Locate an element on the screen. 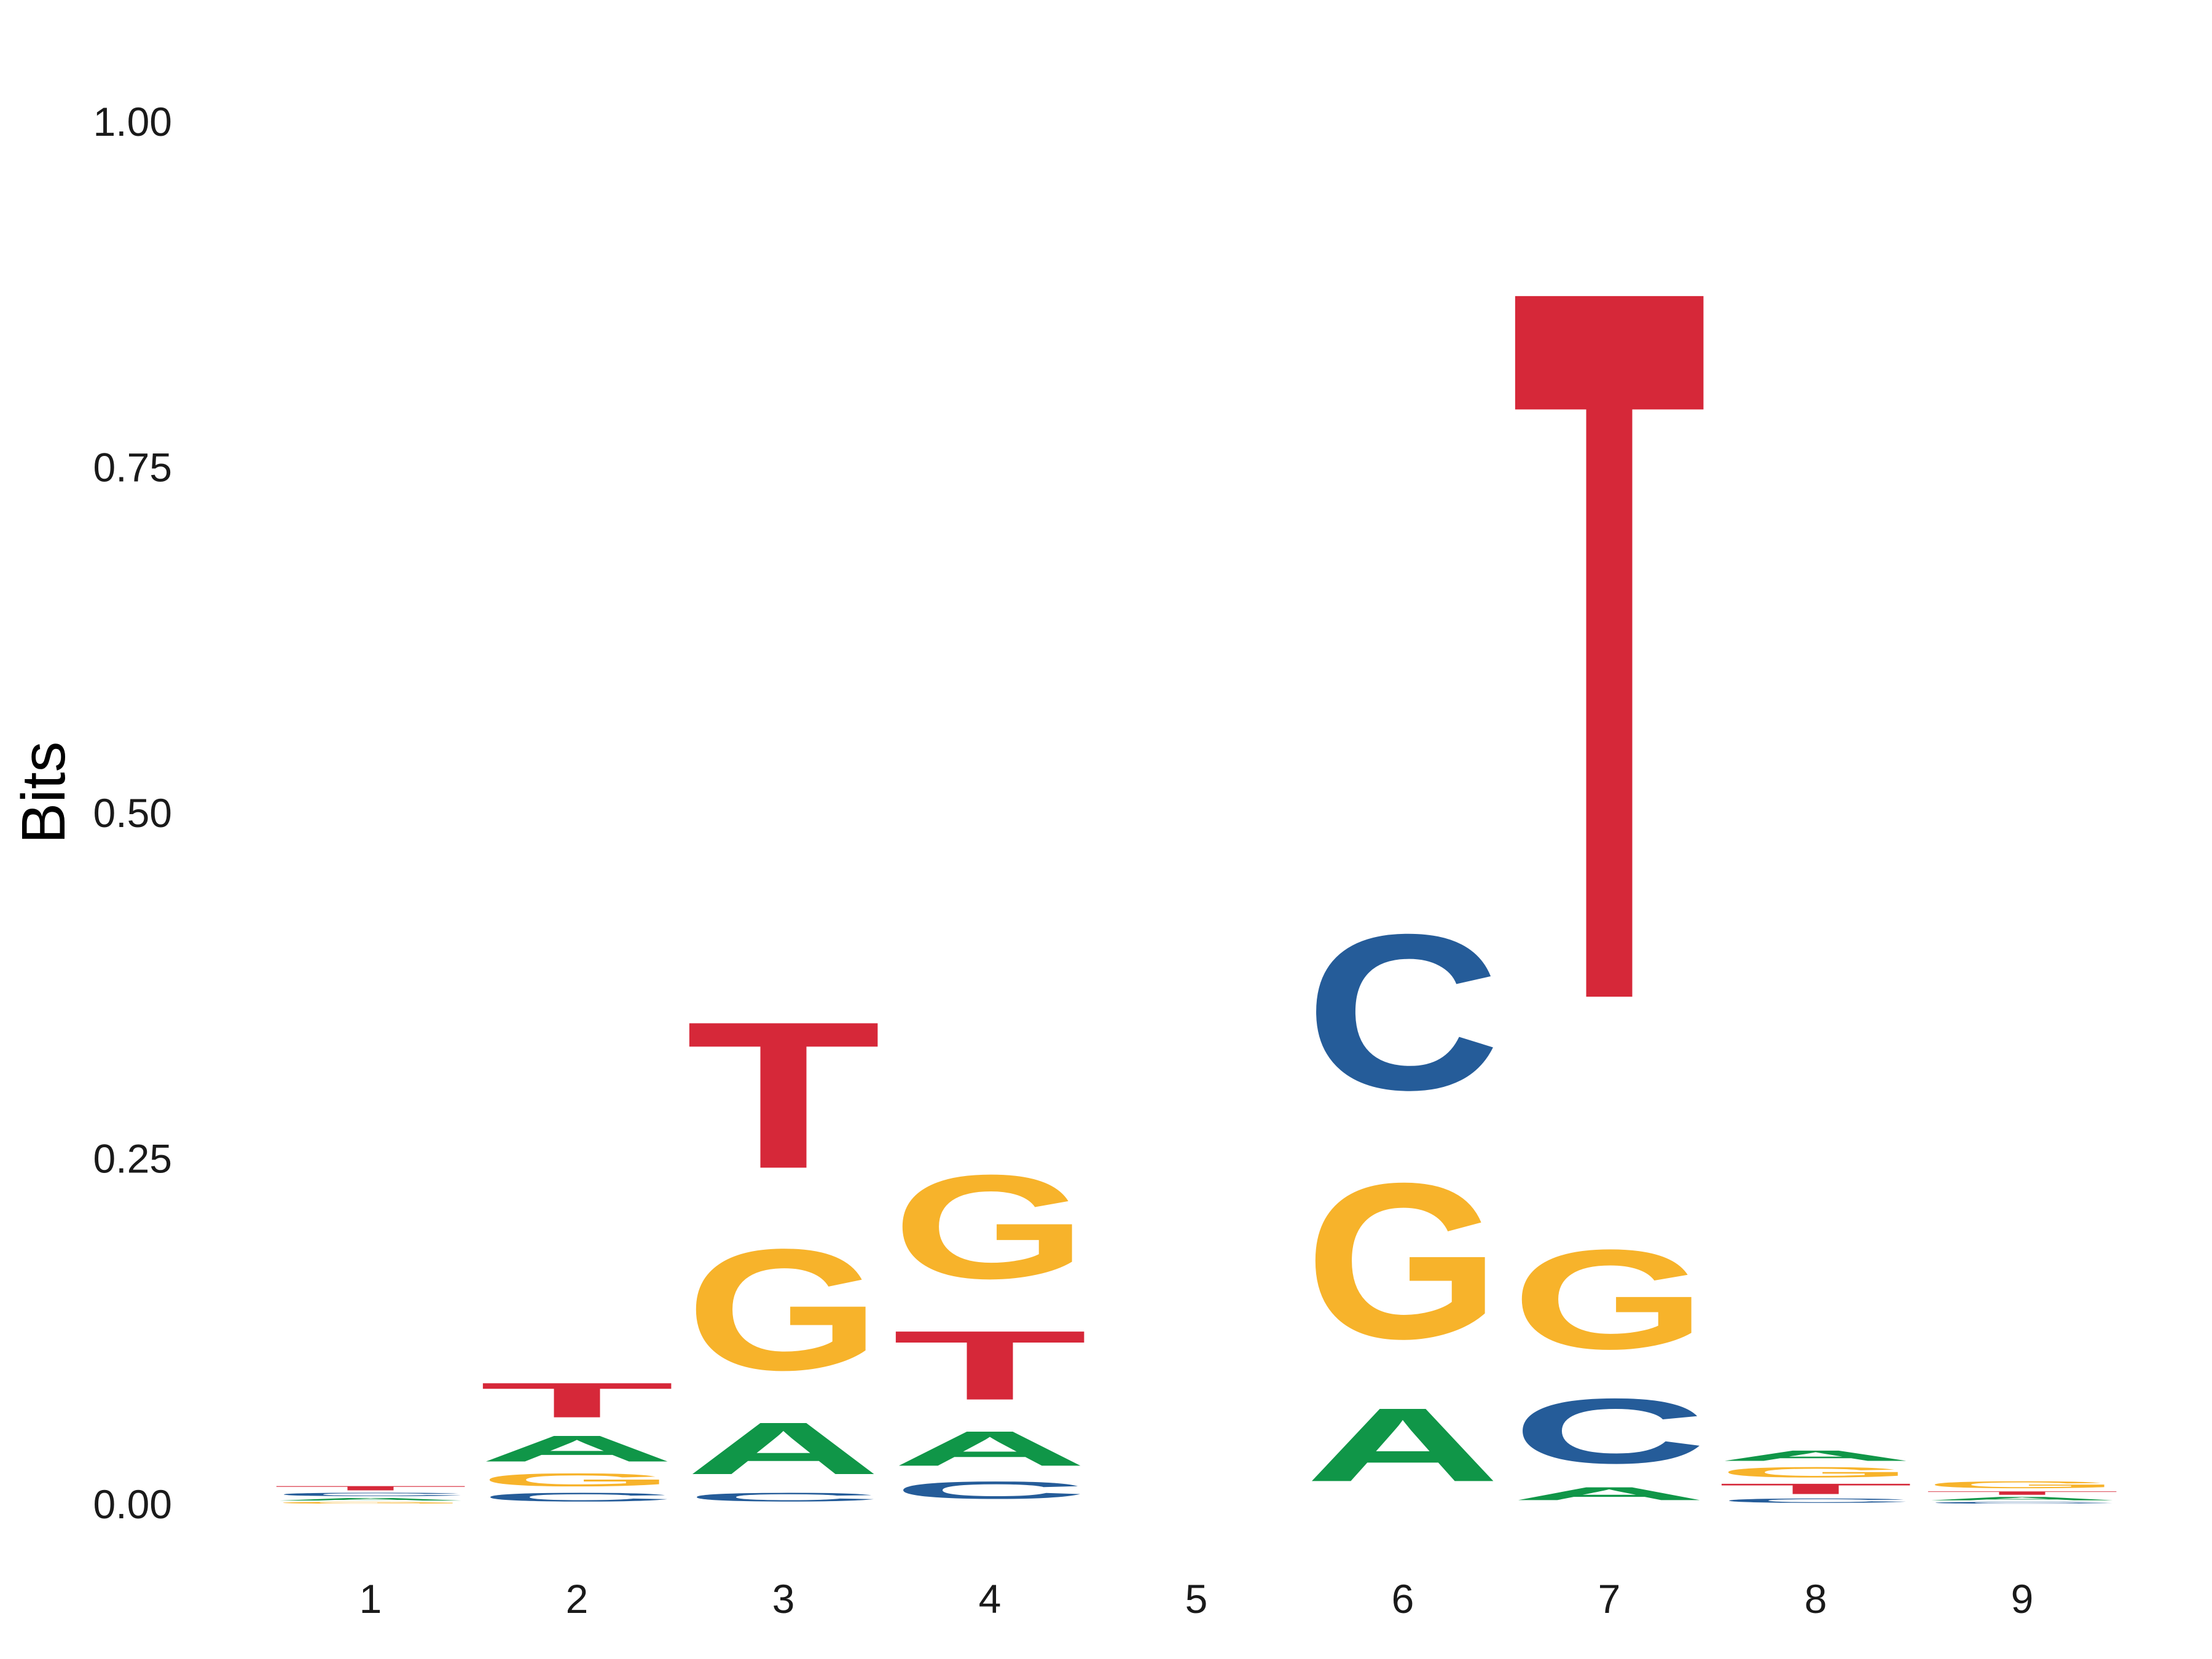 The height and width of the screenshot is (1659, 2212). x-tick-label: 4 is located at coordinates (990, 1599).